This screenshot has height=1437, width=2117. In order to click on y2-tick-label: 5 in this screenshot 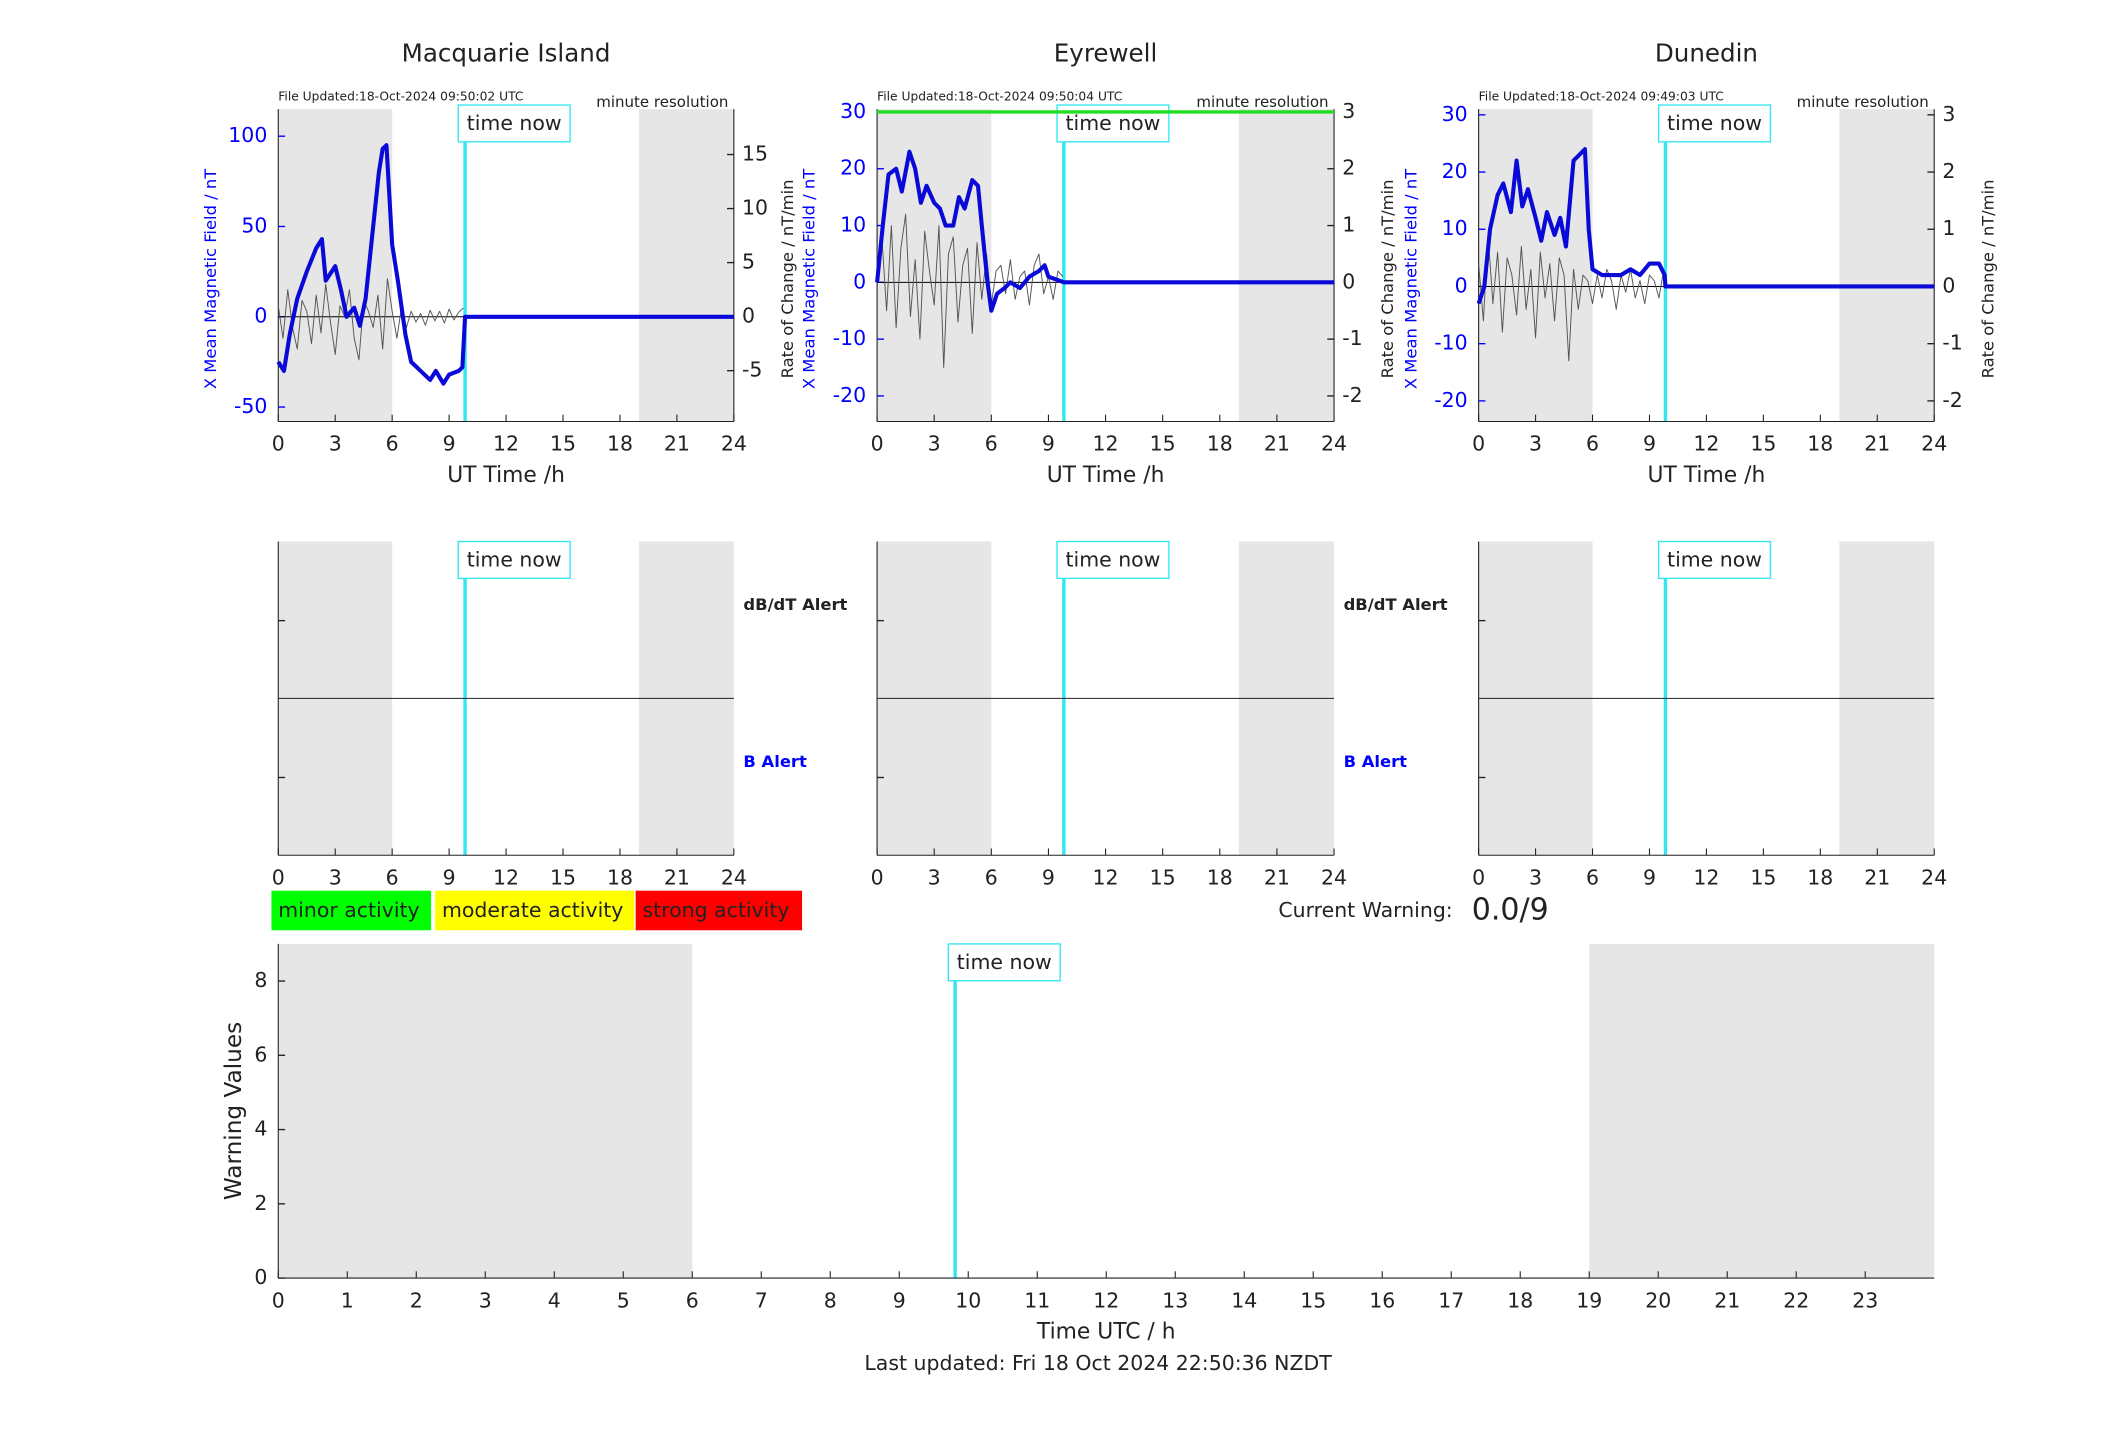, I will do `click(748, 262)`.